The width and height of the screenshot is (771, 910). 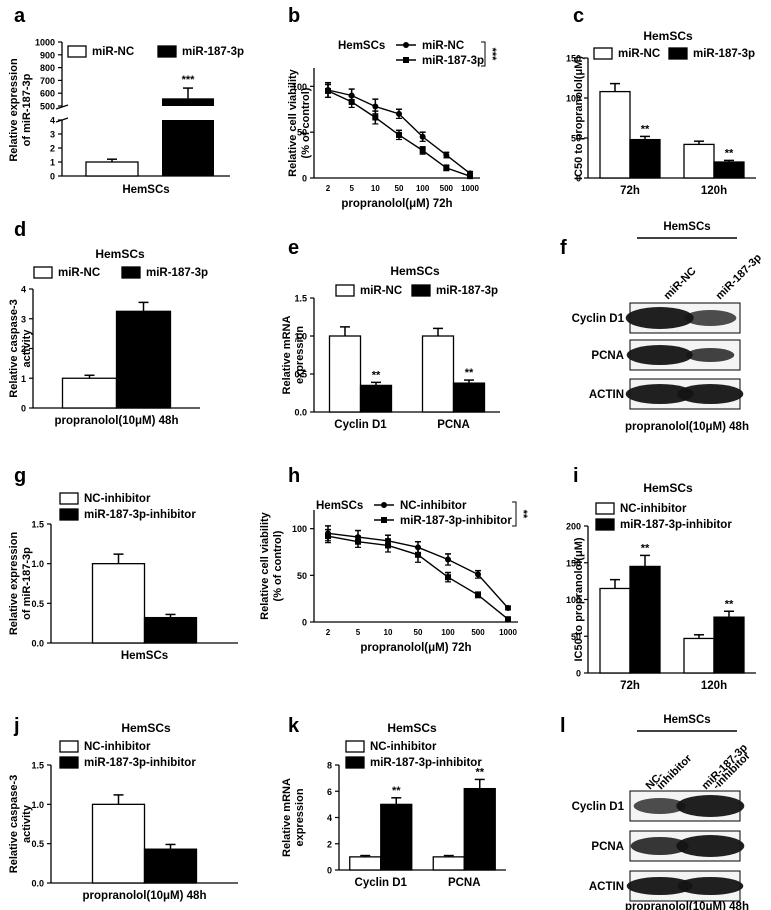 What do you see at coordinates (345, 374) in the screenshot?
I see `e-bar-miR-NC-Cyclin D1` at bounding box center [345, 374].